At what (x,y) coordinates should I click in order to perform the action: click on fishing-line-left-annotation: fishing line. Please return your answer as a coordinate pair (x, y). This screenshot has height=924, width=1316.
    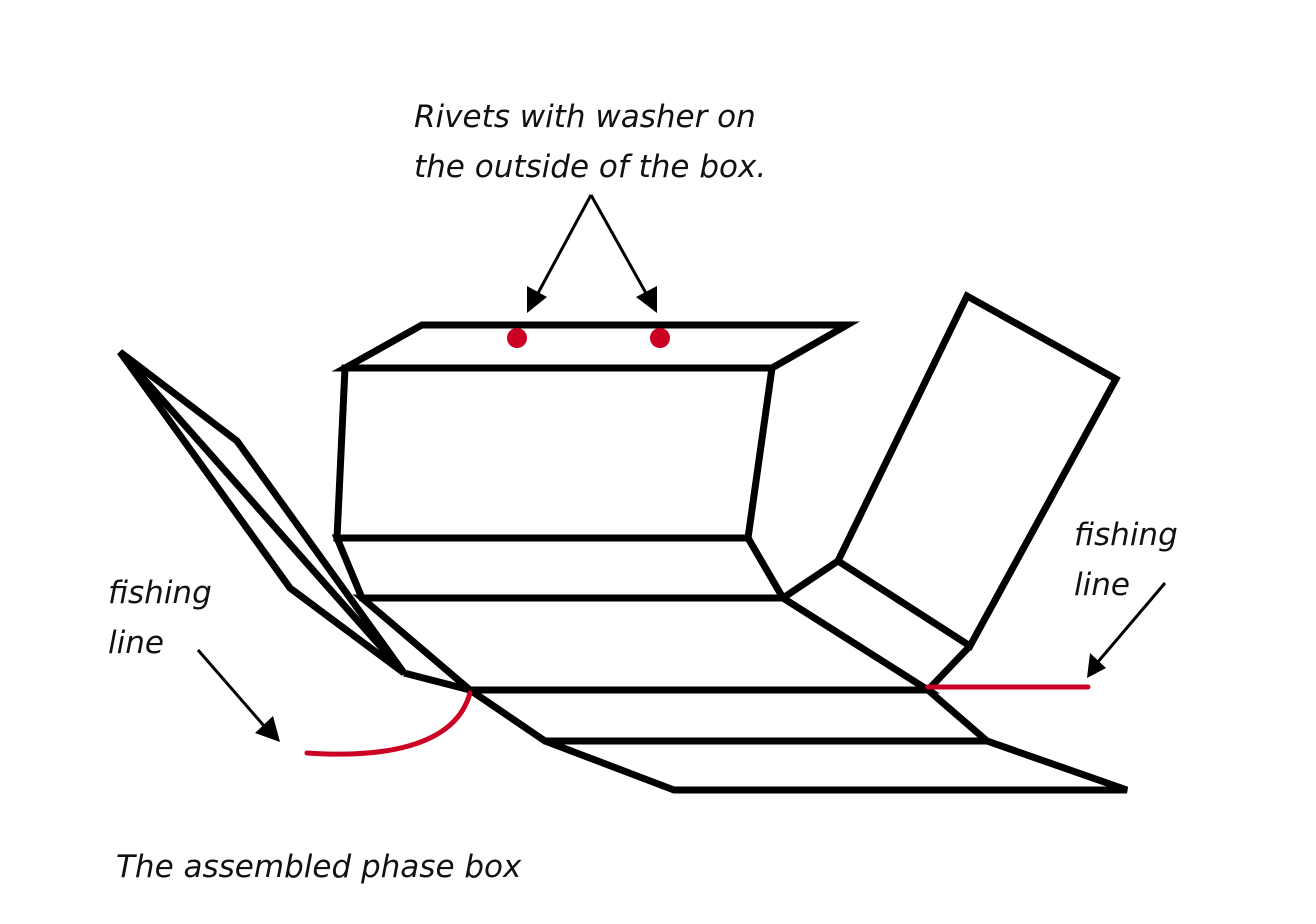
    Looking at the image, I should click on (160, 618).